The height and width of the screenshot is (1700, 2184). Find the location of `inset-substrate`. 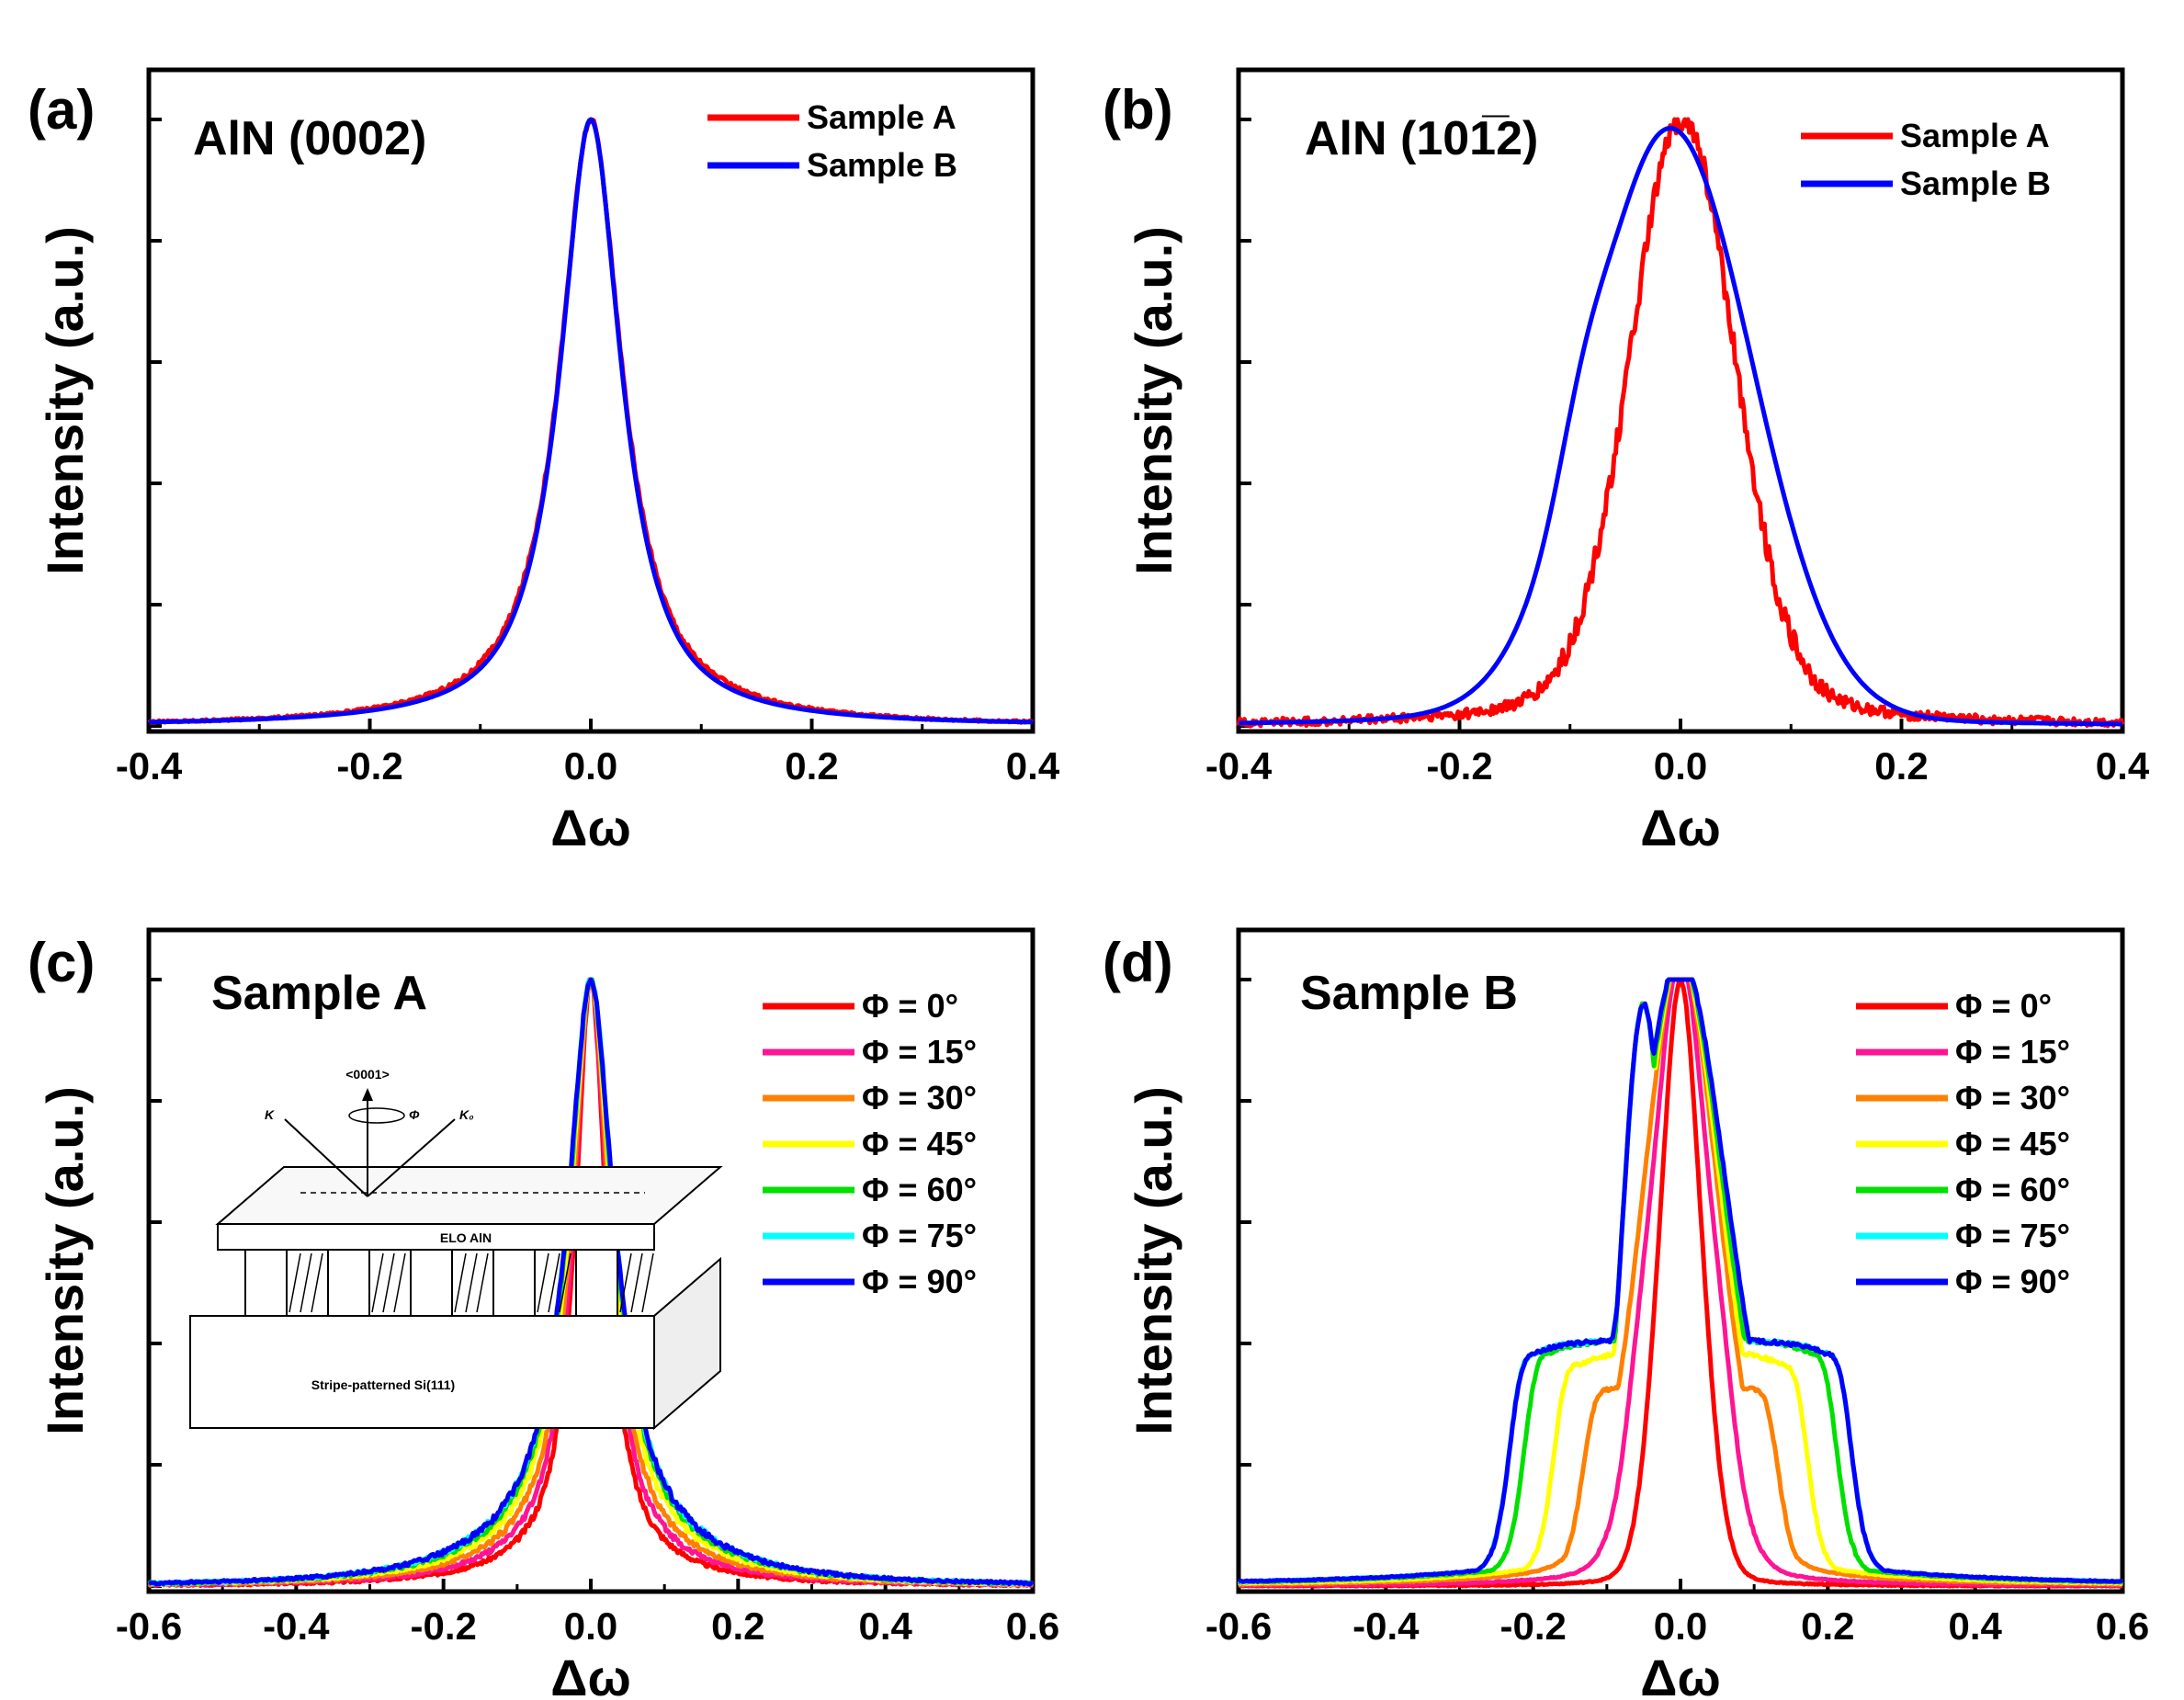

inset-substrate is located at coordinates (422, 1372).